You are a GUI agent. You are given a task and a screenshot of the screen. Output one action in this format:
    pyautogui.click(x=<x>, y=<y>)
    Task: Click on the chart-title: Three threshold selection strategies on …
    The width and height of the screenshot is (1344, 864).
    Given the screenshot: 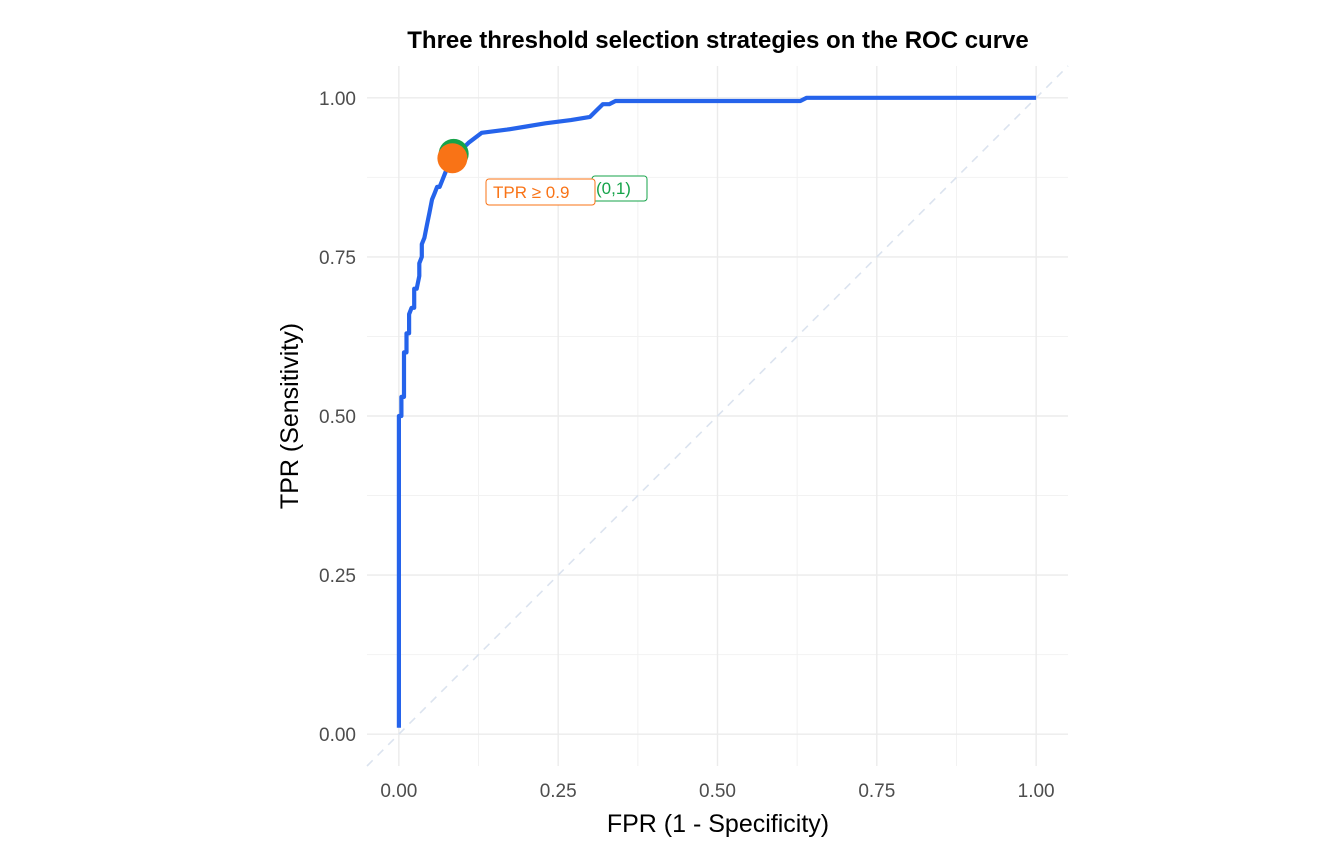 What is the action you would take?
    pyautogui.click(x=718, y=40)
    